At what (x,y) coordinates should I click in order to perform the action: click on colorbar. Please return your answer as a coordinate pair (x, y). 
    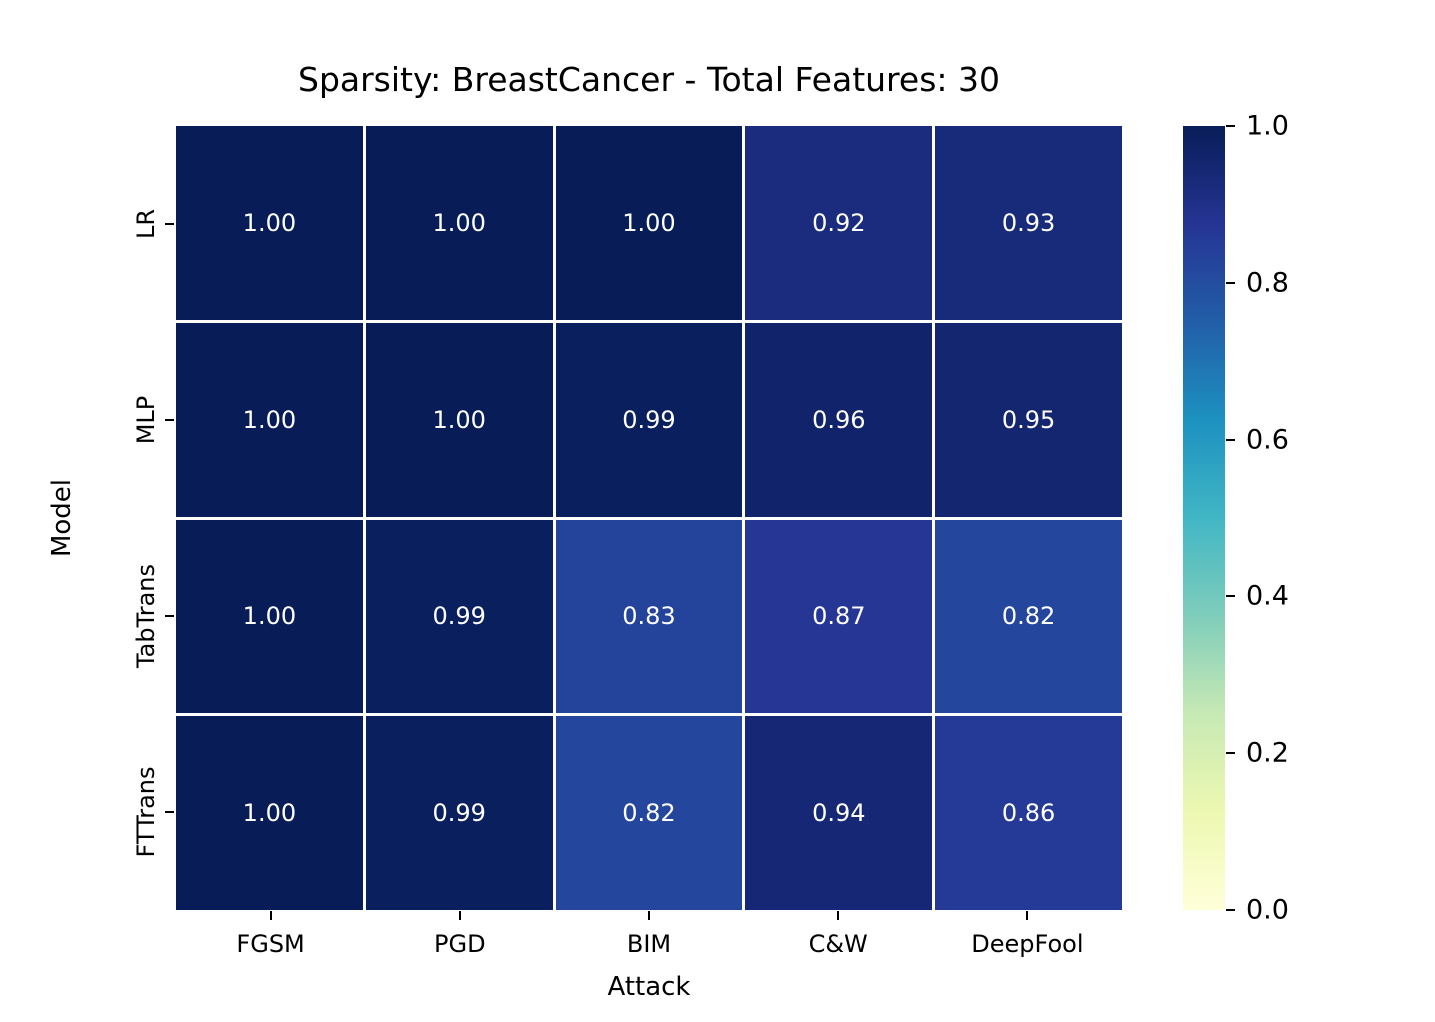
    Looking at the image, I should click on (1204, 518).